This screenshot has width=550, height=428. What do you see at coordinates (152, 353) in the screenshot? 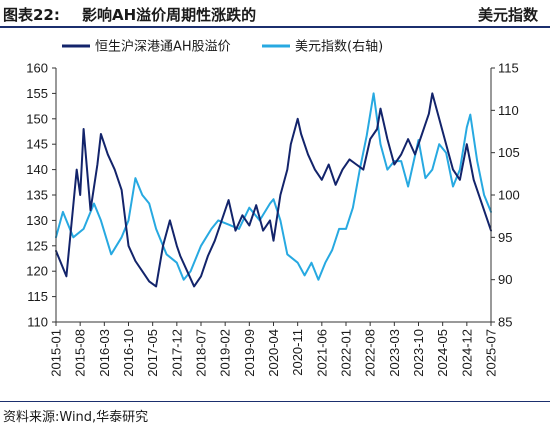
I see `x-tick-label: 2017-05` at bounding box center [152, 353].